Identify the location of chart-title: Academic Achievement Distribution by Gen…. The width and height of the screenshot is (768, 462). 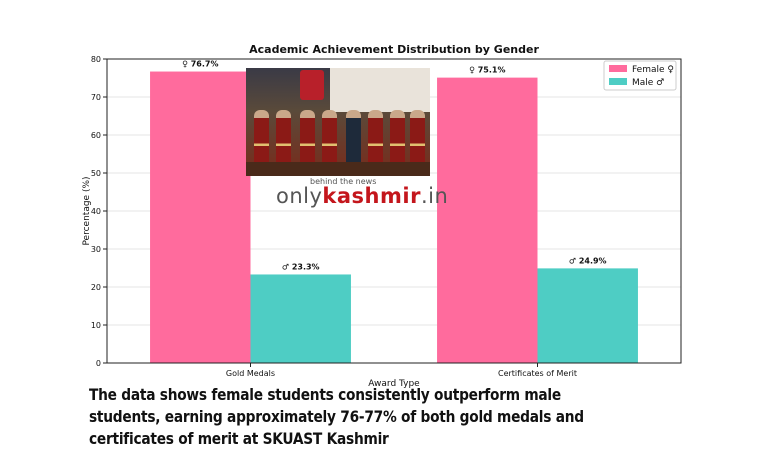
(394, 49).